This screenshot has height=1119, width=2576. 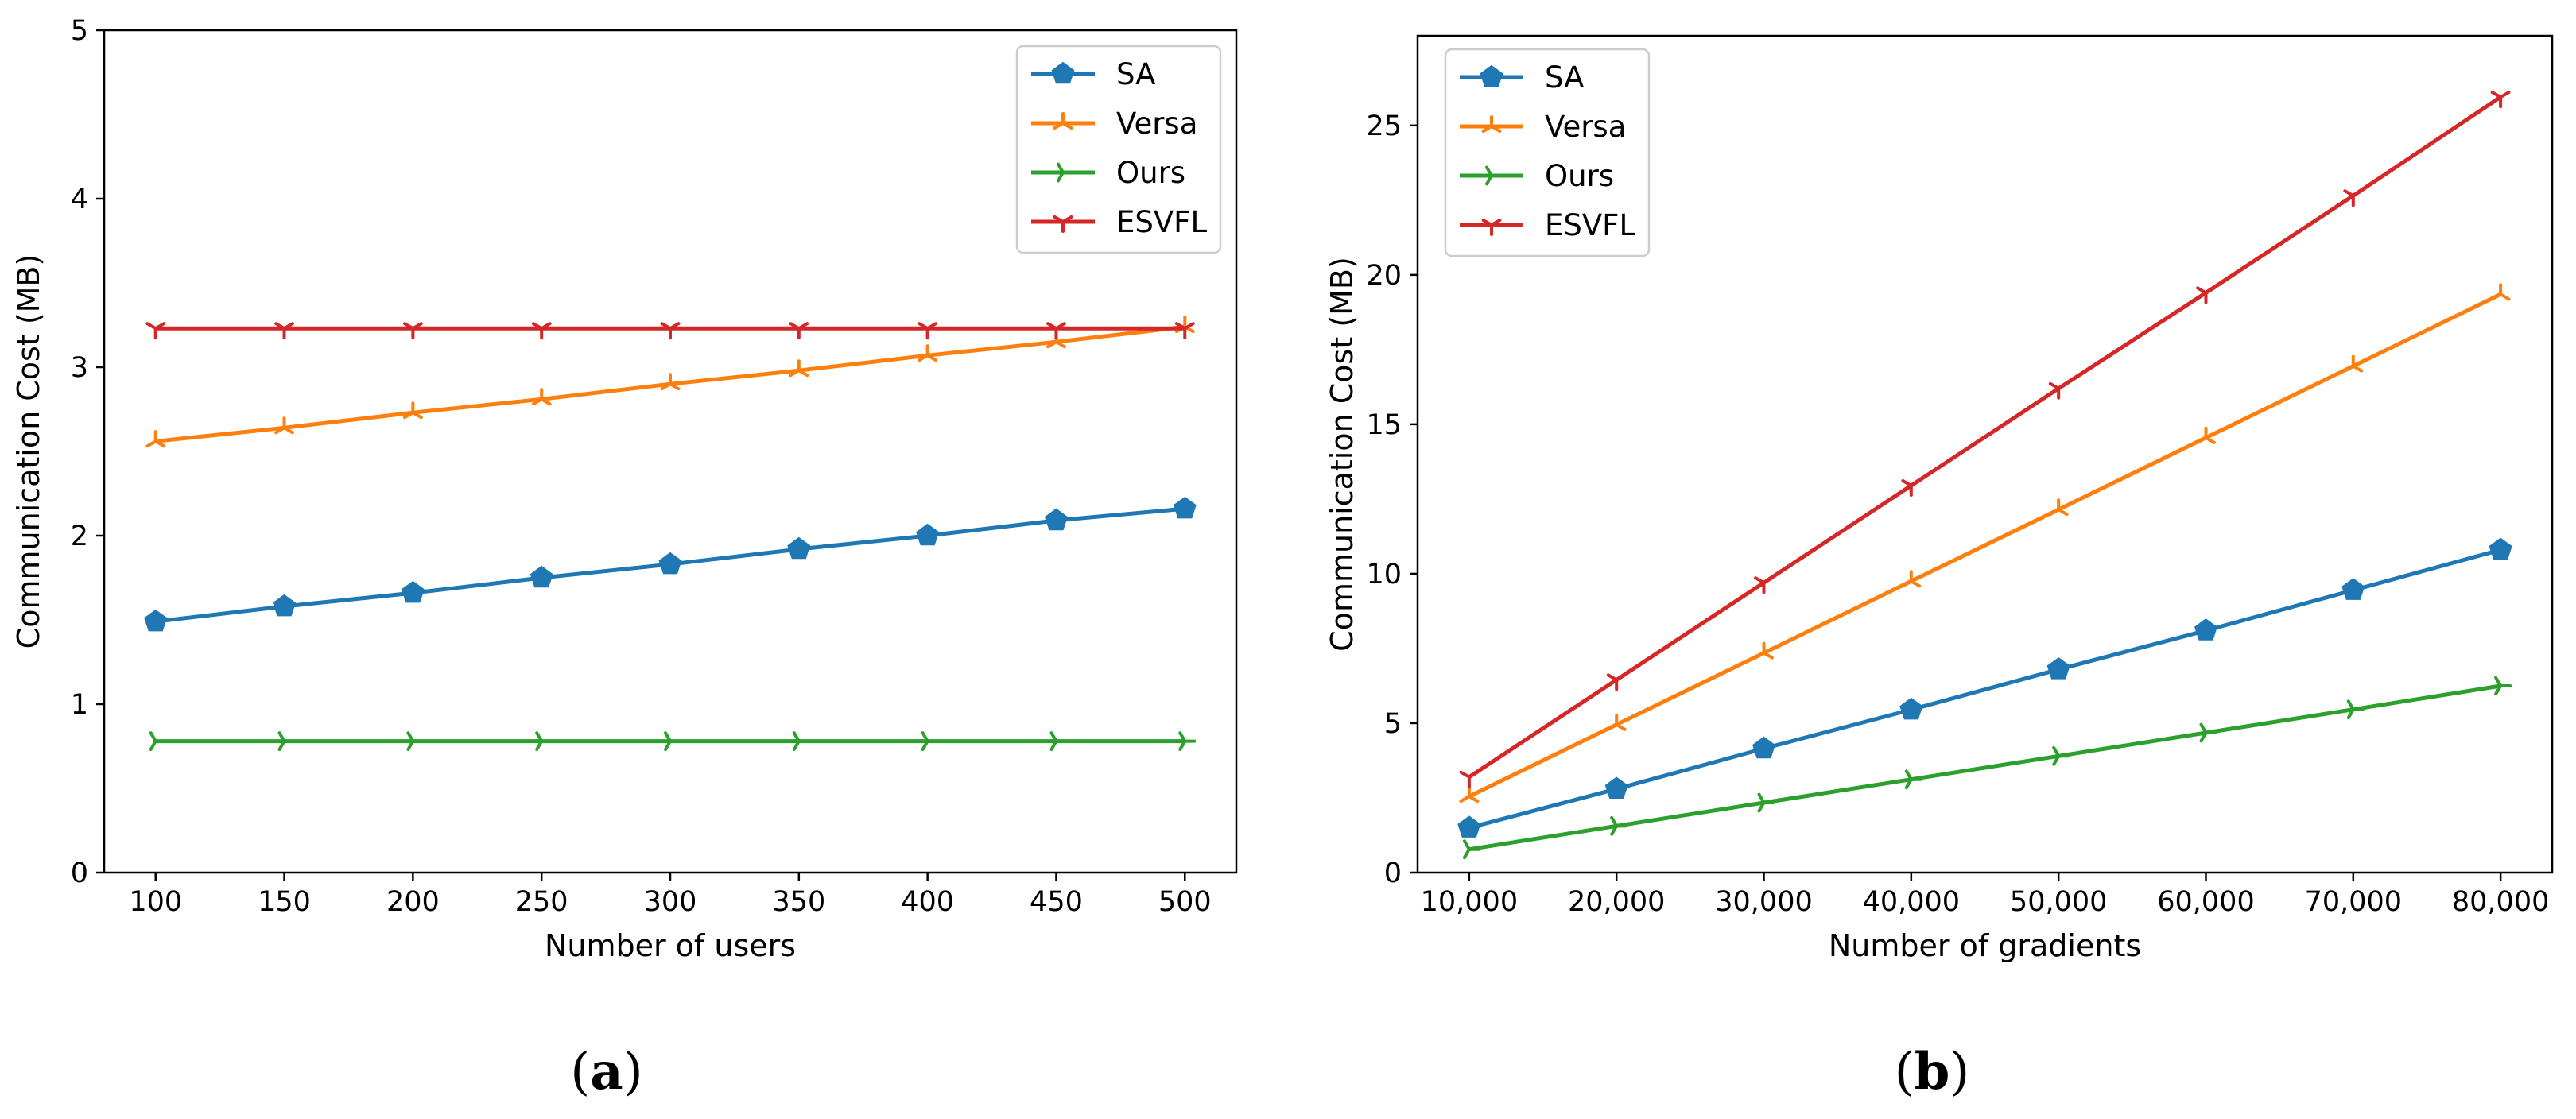 I want to click on x-tick-label: 200, so click(x=413, y=902).